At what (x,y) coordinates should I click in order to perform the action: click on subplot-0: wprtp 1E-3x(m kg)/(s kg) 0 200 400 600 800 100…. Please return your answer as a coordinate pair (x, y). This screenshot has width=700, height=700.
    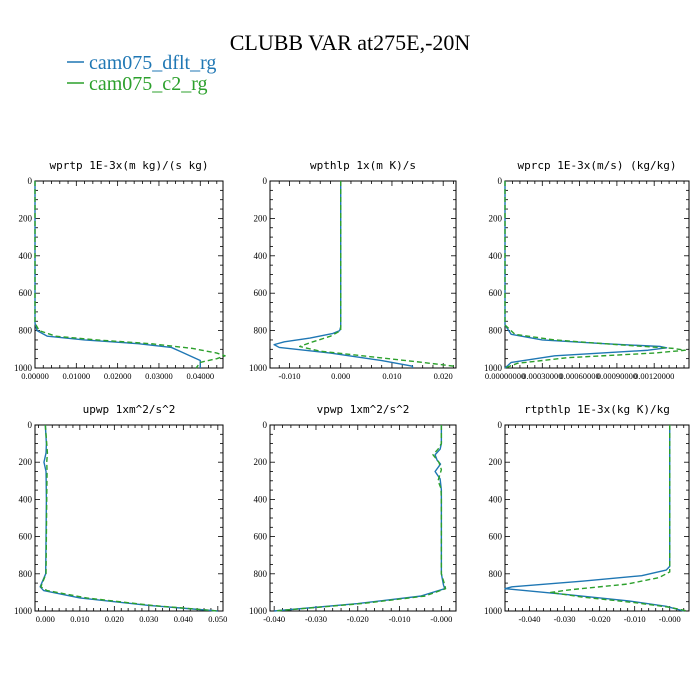
    Looking at the image, I should click on (120, 270).